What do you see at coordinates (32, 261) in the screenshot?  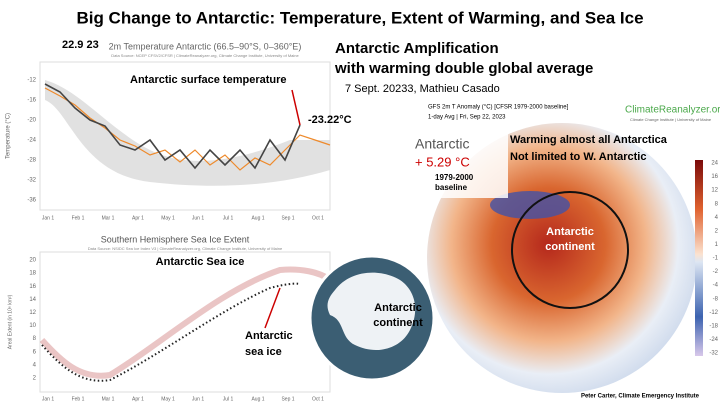 I see `y-tick-label: 20` at bounding box center [32, 261].